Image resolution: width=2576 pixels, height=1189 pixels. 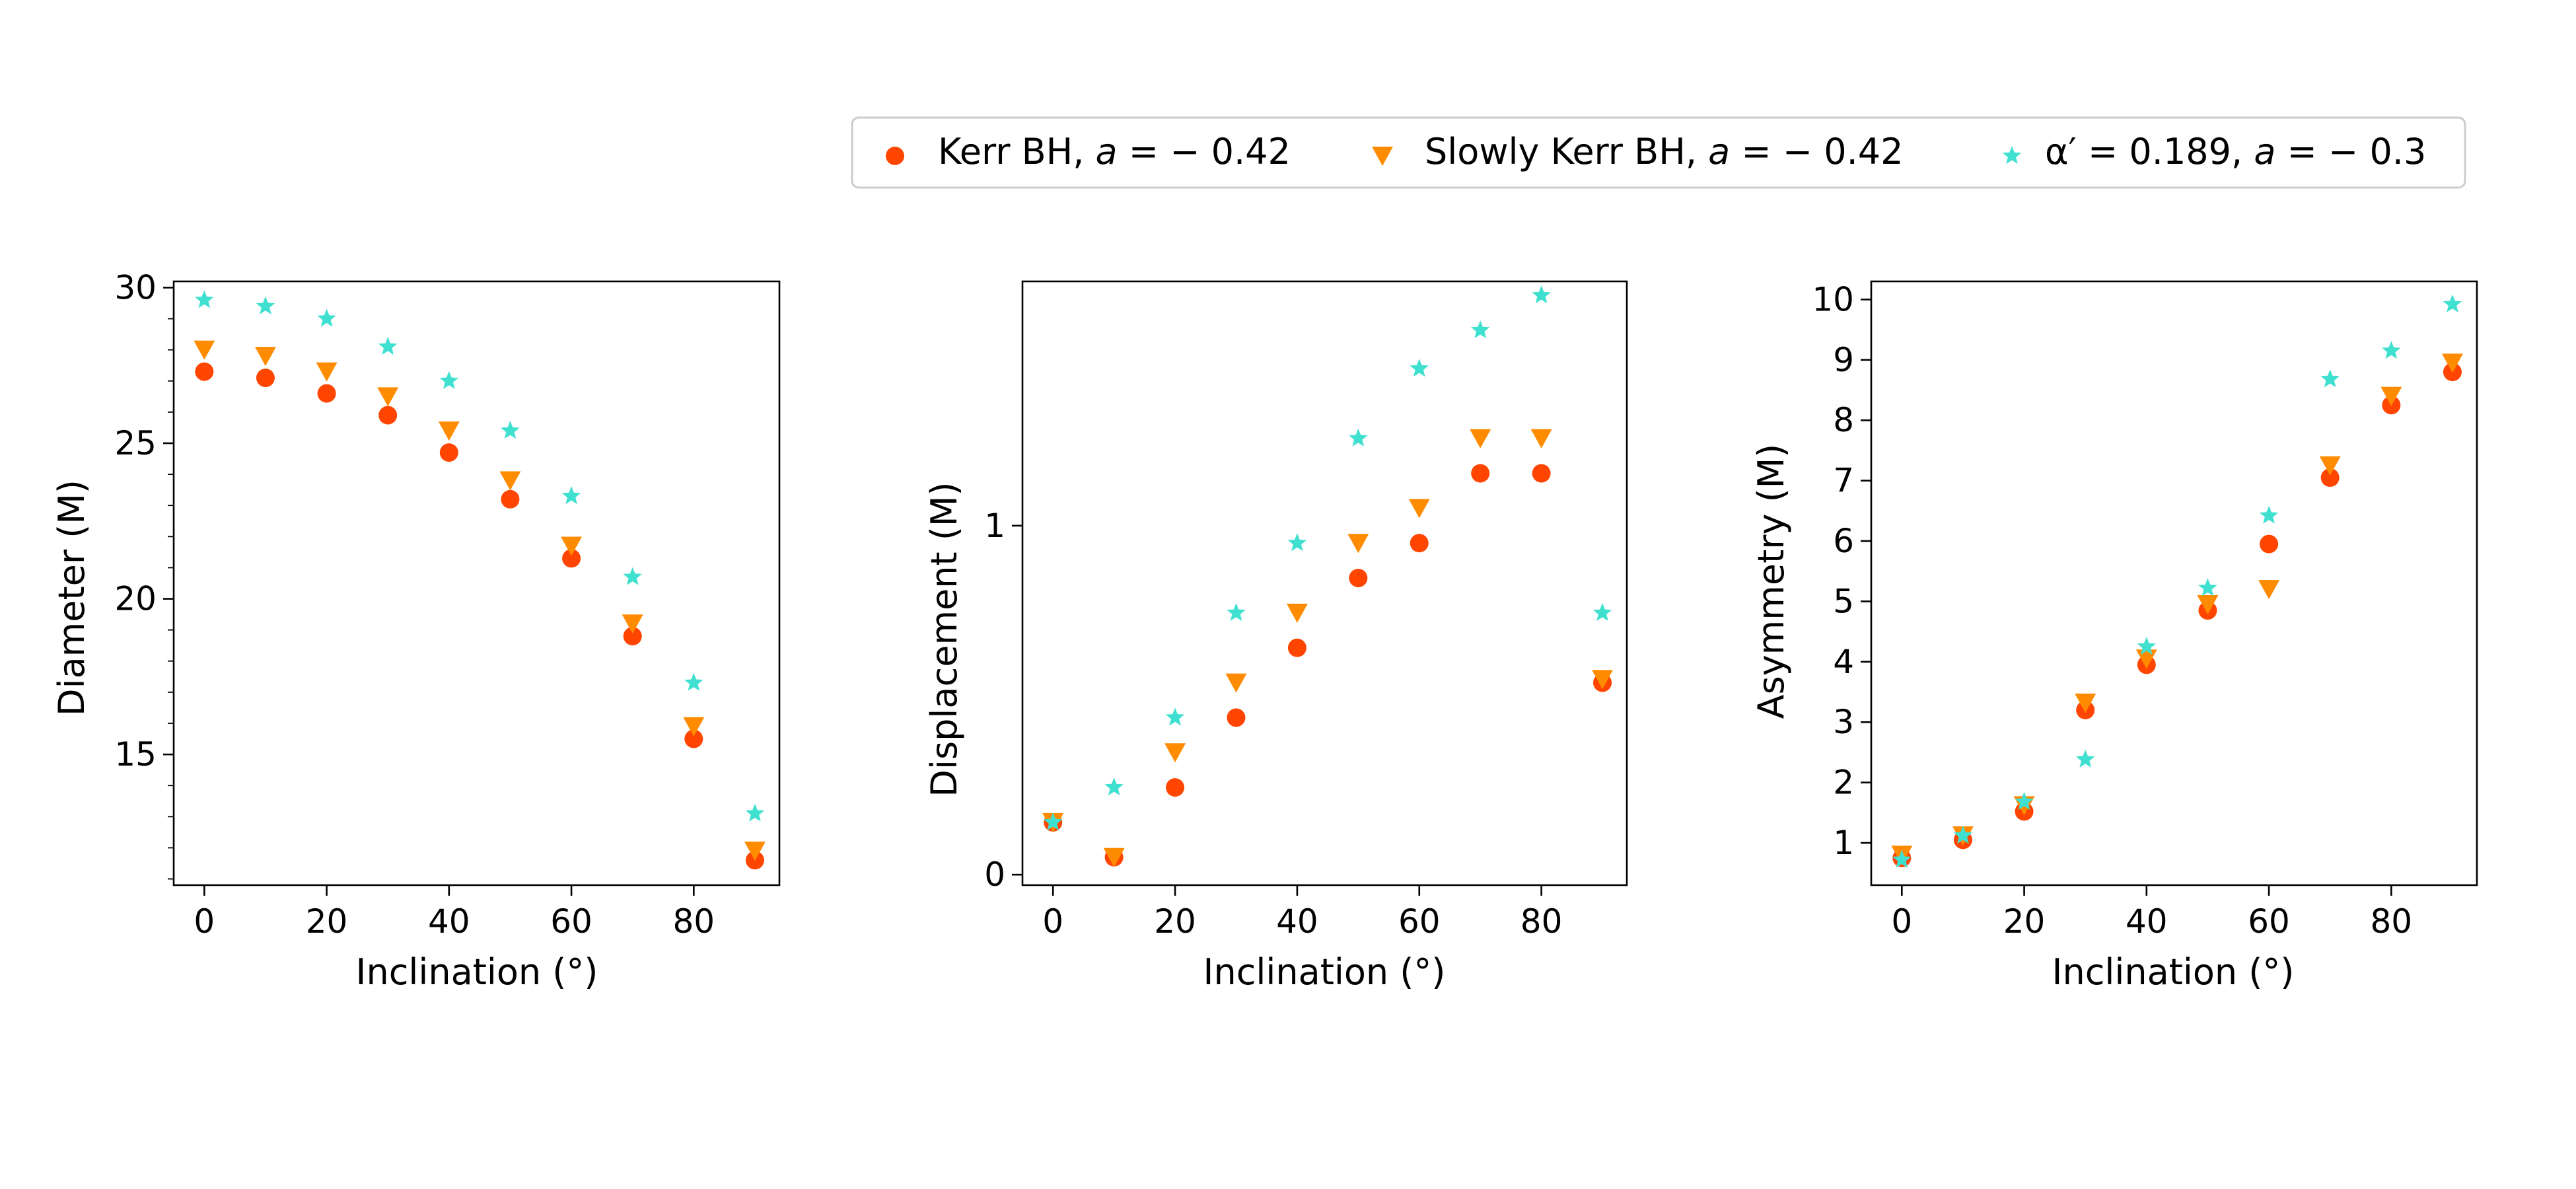 I want to click on legend-alpha-symbol, so click(x=2012, y=155).